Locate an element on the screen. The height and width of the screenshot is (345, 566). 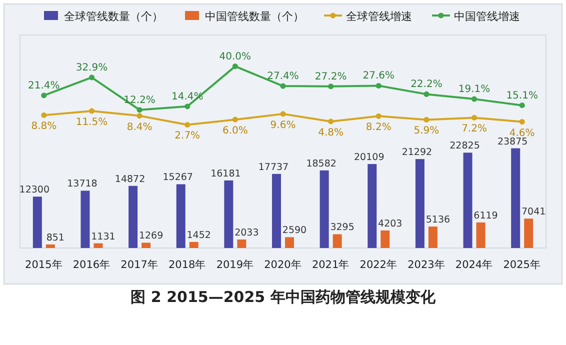
data-label: 19.1% is located at coordinates (474, 90).